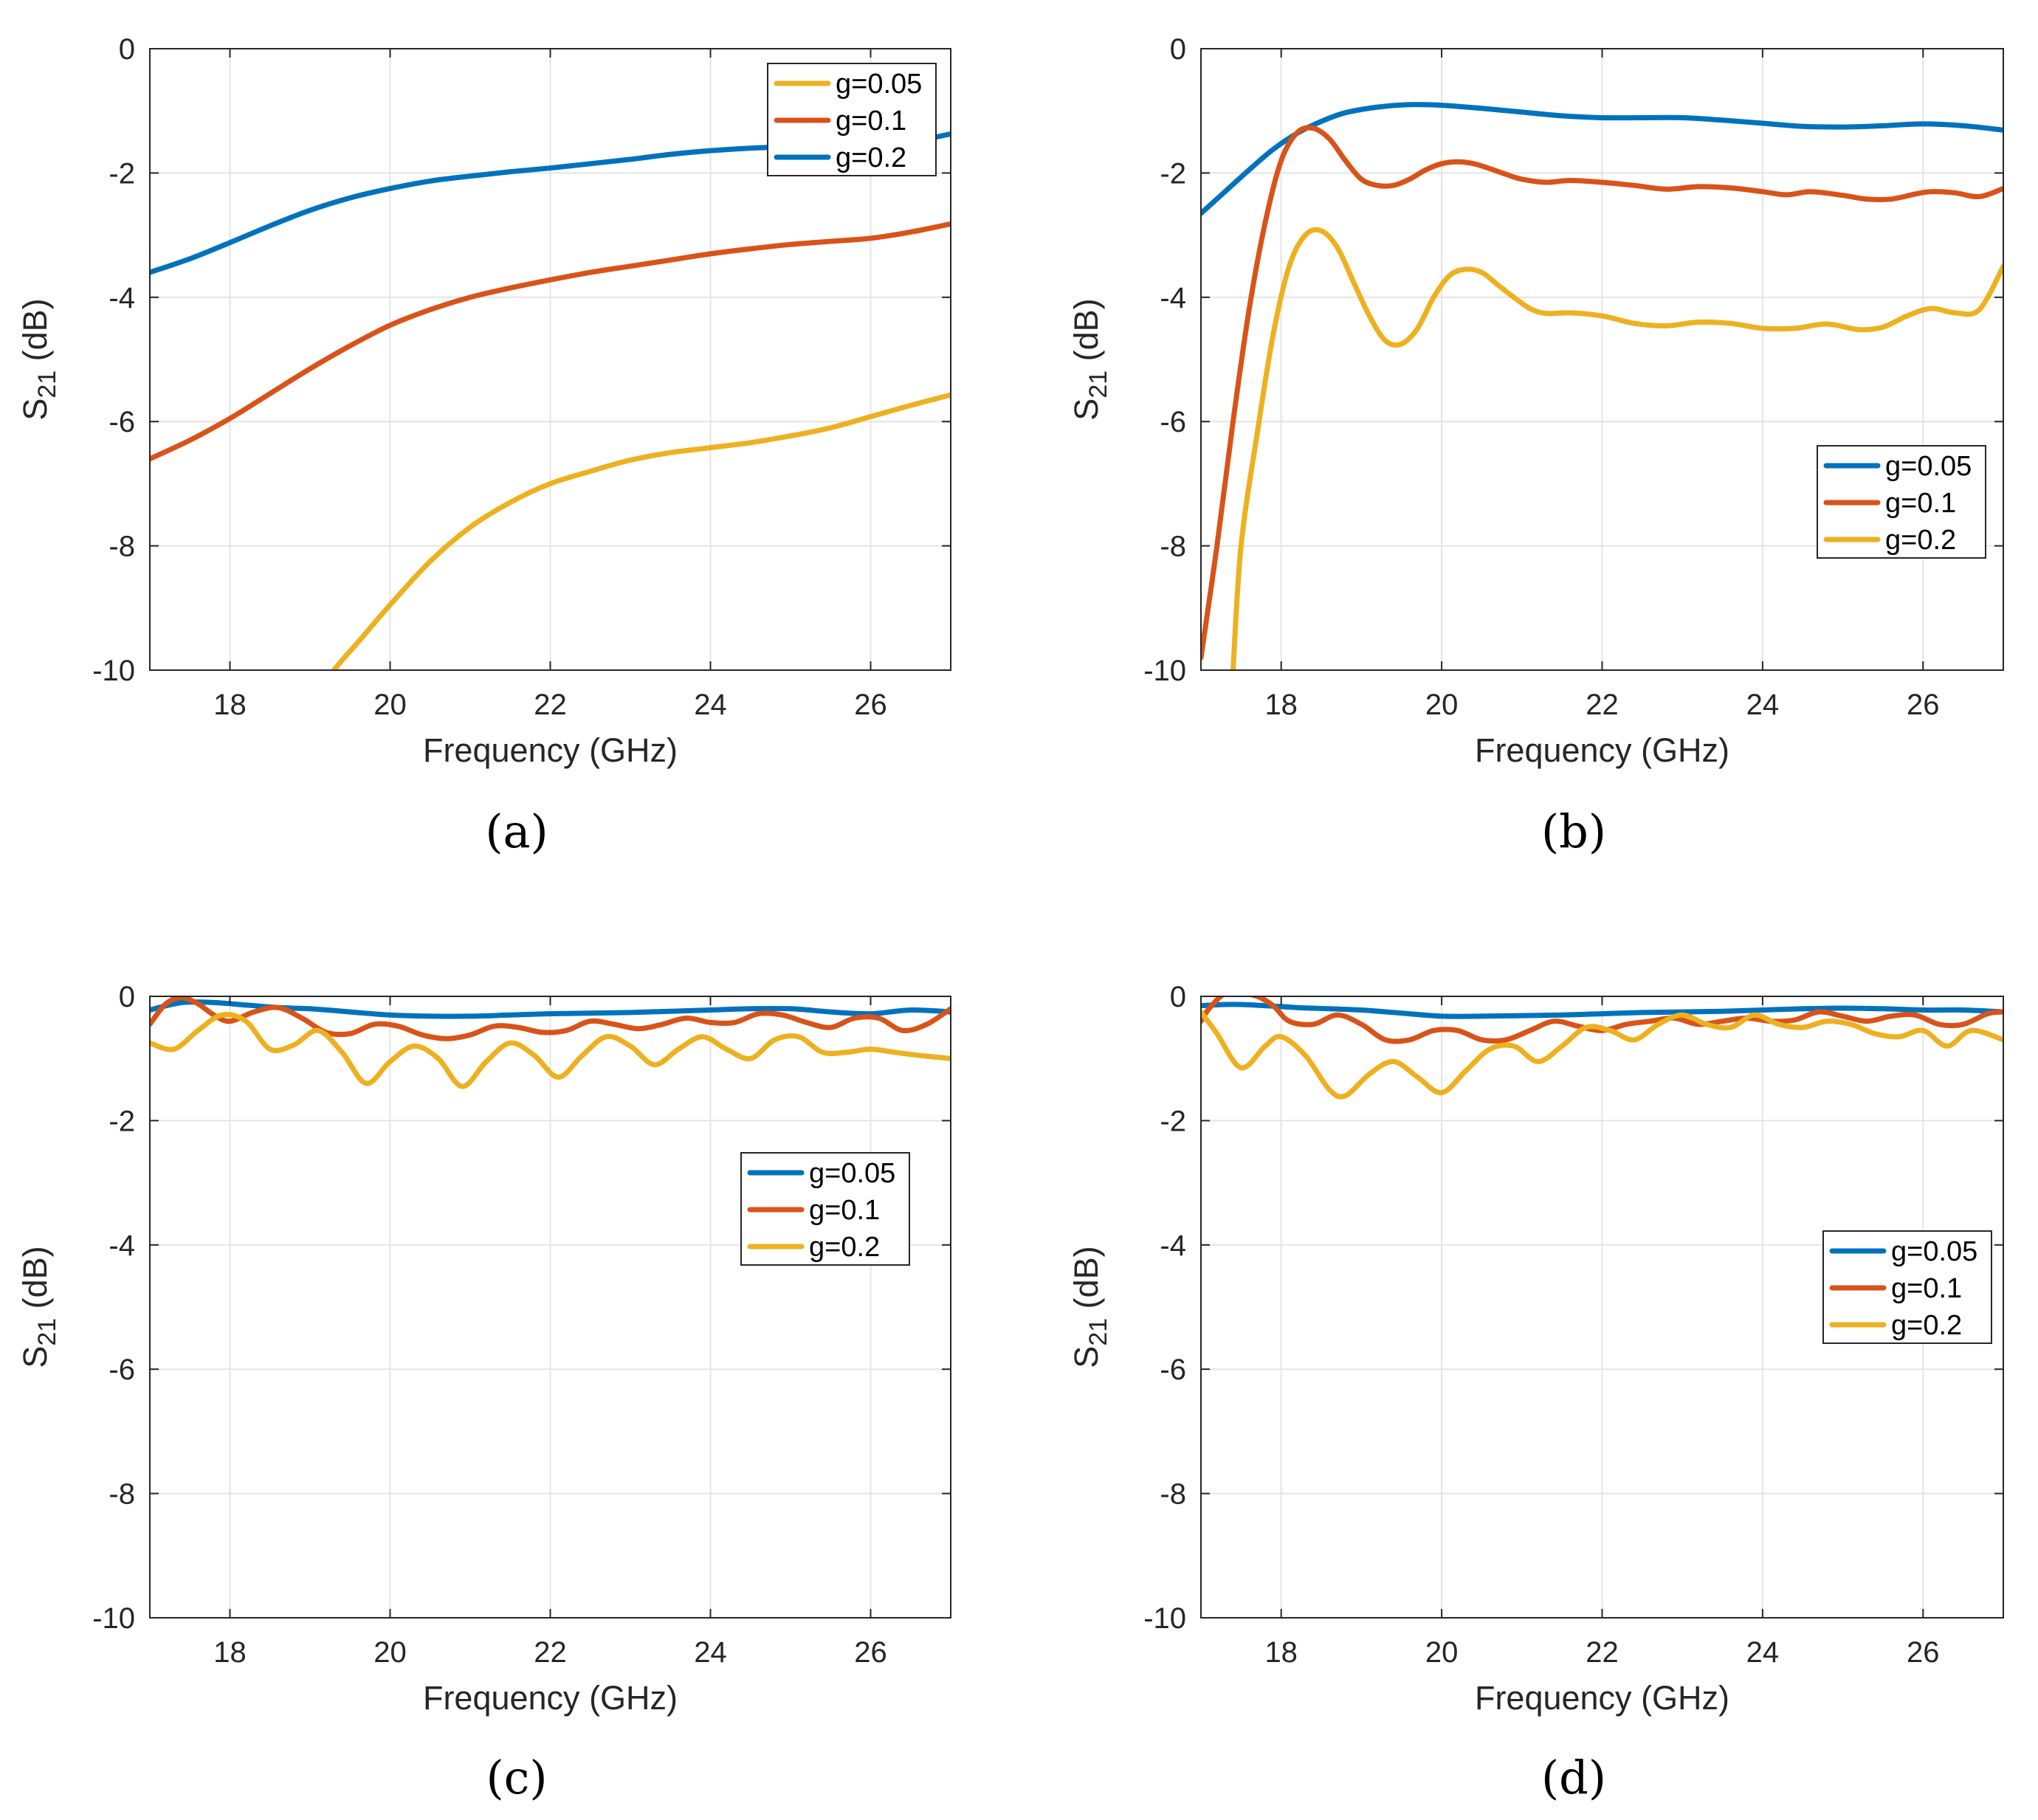 The height and width of the screenshot is (1820, 2038). Describe the element at coordinates (1573, 1778) in the screenshot. I see `panel-label: (d)` at that location.